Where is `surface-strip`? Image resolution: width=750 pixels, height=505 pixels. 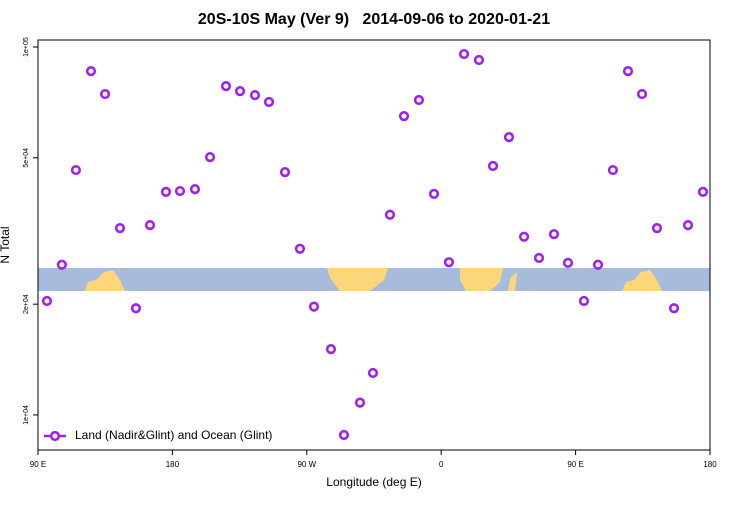 surface-strip is located at coordinates (374, 279).